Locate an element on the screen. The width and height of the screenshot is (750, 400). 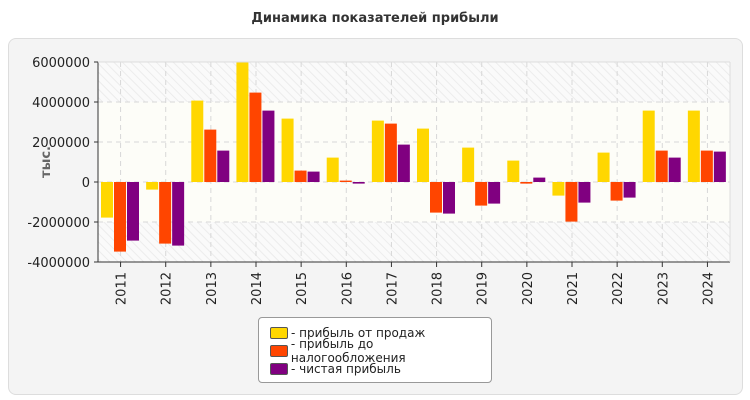
bar-2024-s1 is located at coordinates (706, 166).